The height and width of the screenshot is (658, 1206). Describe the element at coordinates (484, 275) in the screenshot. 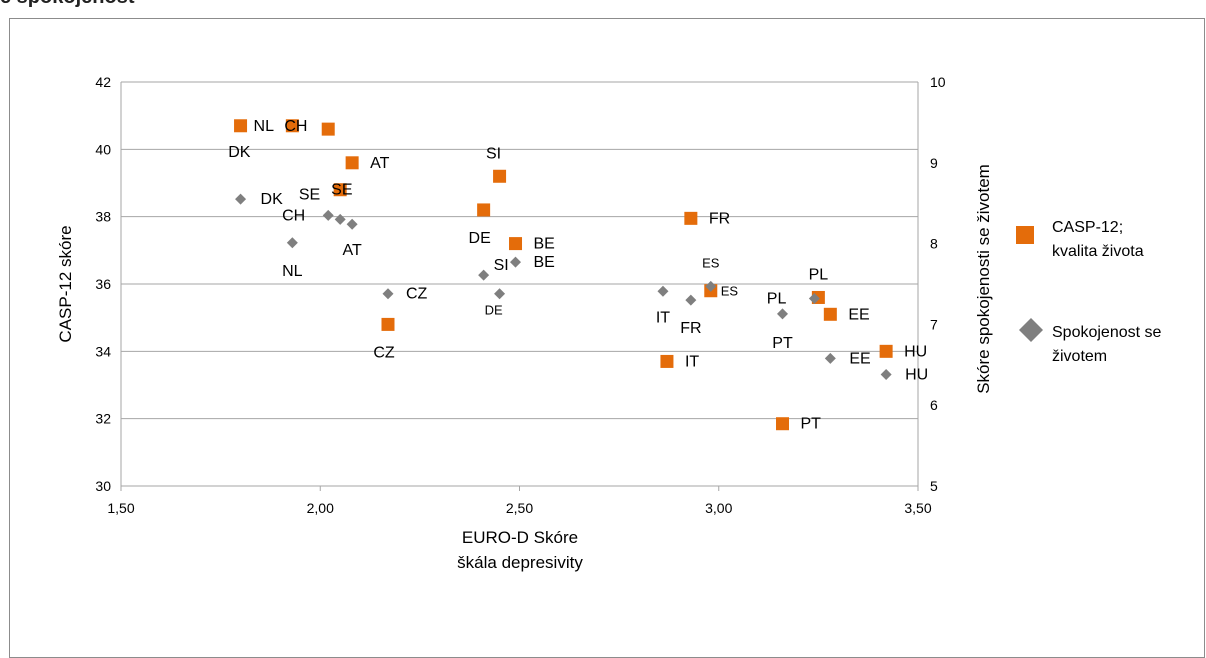

I see `satisfaction-point-si` at that location.